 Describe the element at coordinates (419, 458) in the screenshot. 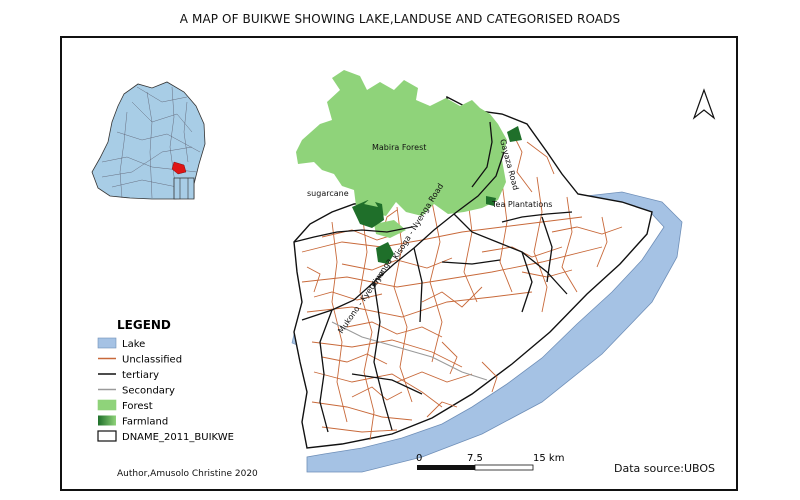

I see `scale-tick-0: 0` at that location.